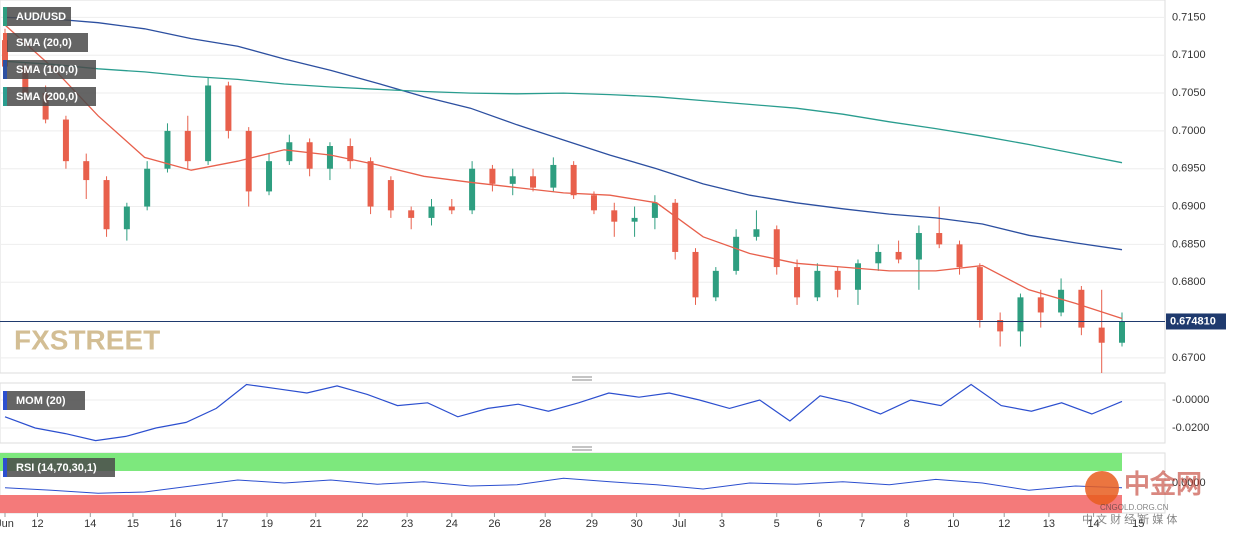 Image resolution: width=1236 pixels, height=538 pixels. What do you see at coordinates (494, 524) in the screenshot?
I see `x-tick-label: 26` at bounding box center [494, 524].